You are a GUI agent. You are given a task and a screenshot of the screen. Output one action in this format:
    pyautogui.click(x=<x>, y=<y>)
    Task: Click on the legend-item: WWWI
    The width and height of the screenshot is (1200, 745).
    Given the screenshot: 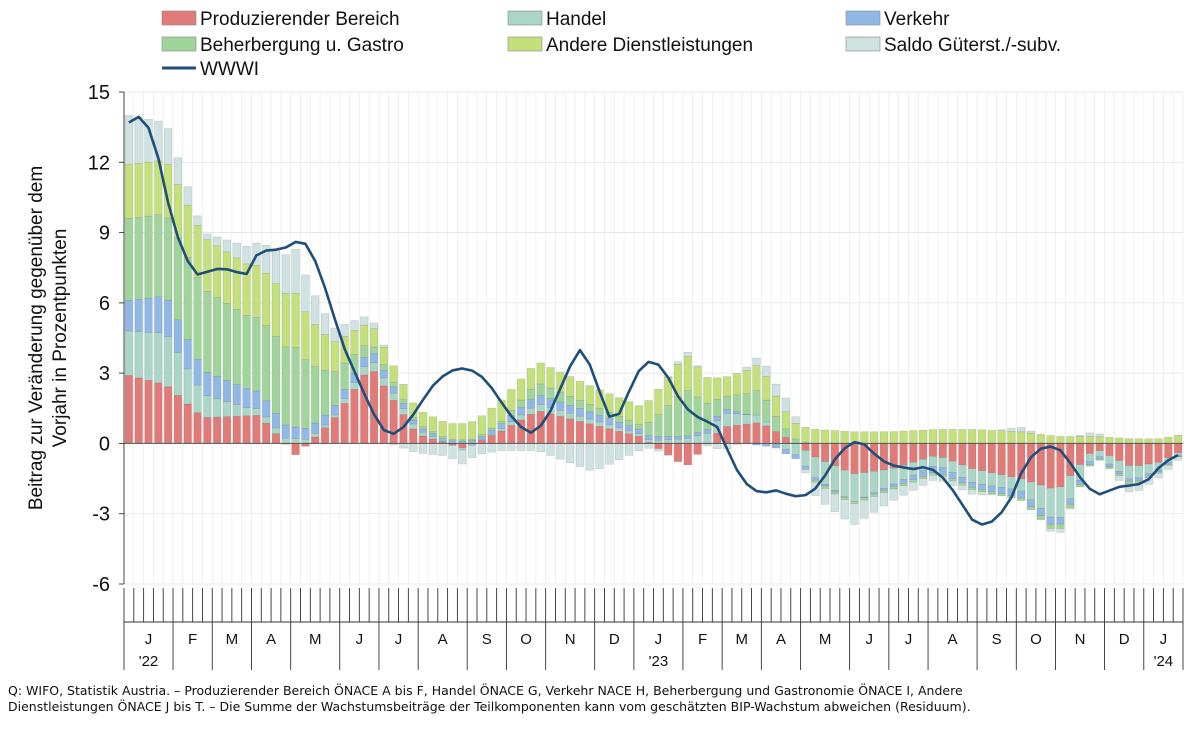 What is the action you would take?
    pyautogui.click(x=210, y=69)
    